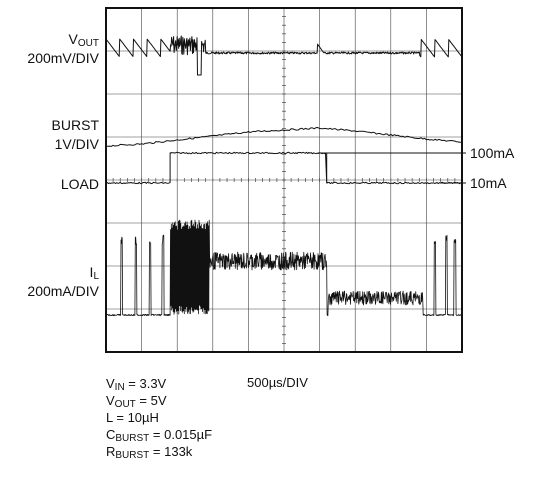  What do you see at coordinates (83, 40) in the screenshot?
I see `vout-label: VOUT` at bounding box center [83, 40].